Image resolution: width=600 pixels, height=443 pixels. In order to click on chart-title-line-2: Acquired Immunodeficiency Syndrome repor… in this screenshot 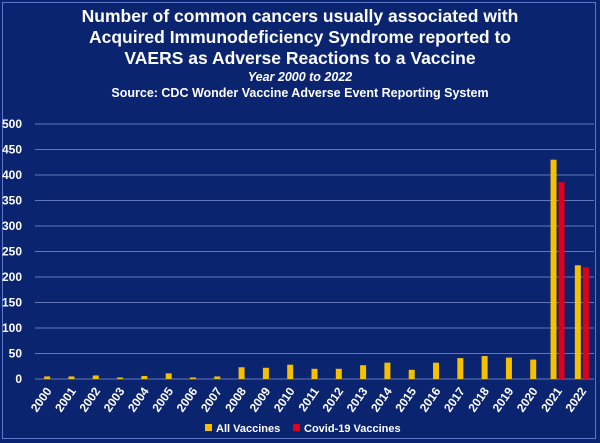, I will do `click(300, 37)`.